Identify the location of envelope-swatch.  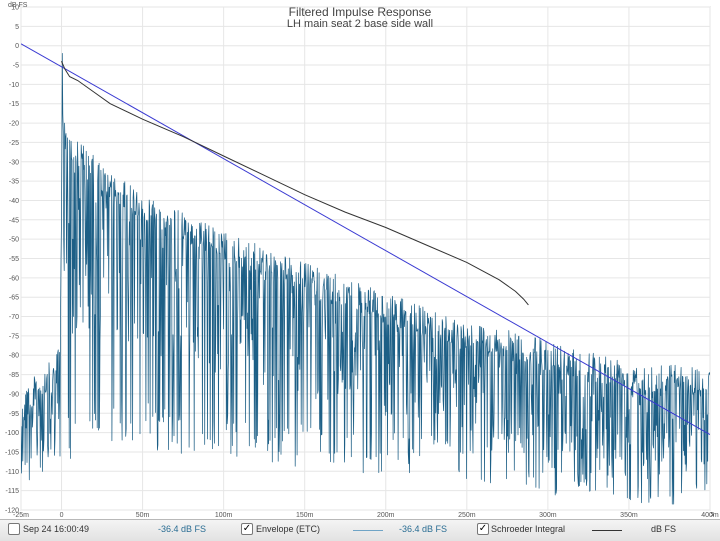
(368, 530).